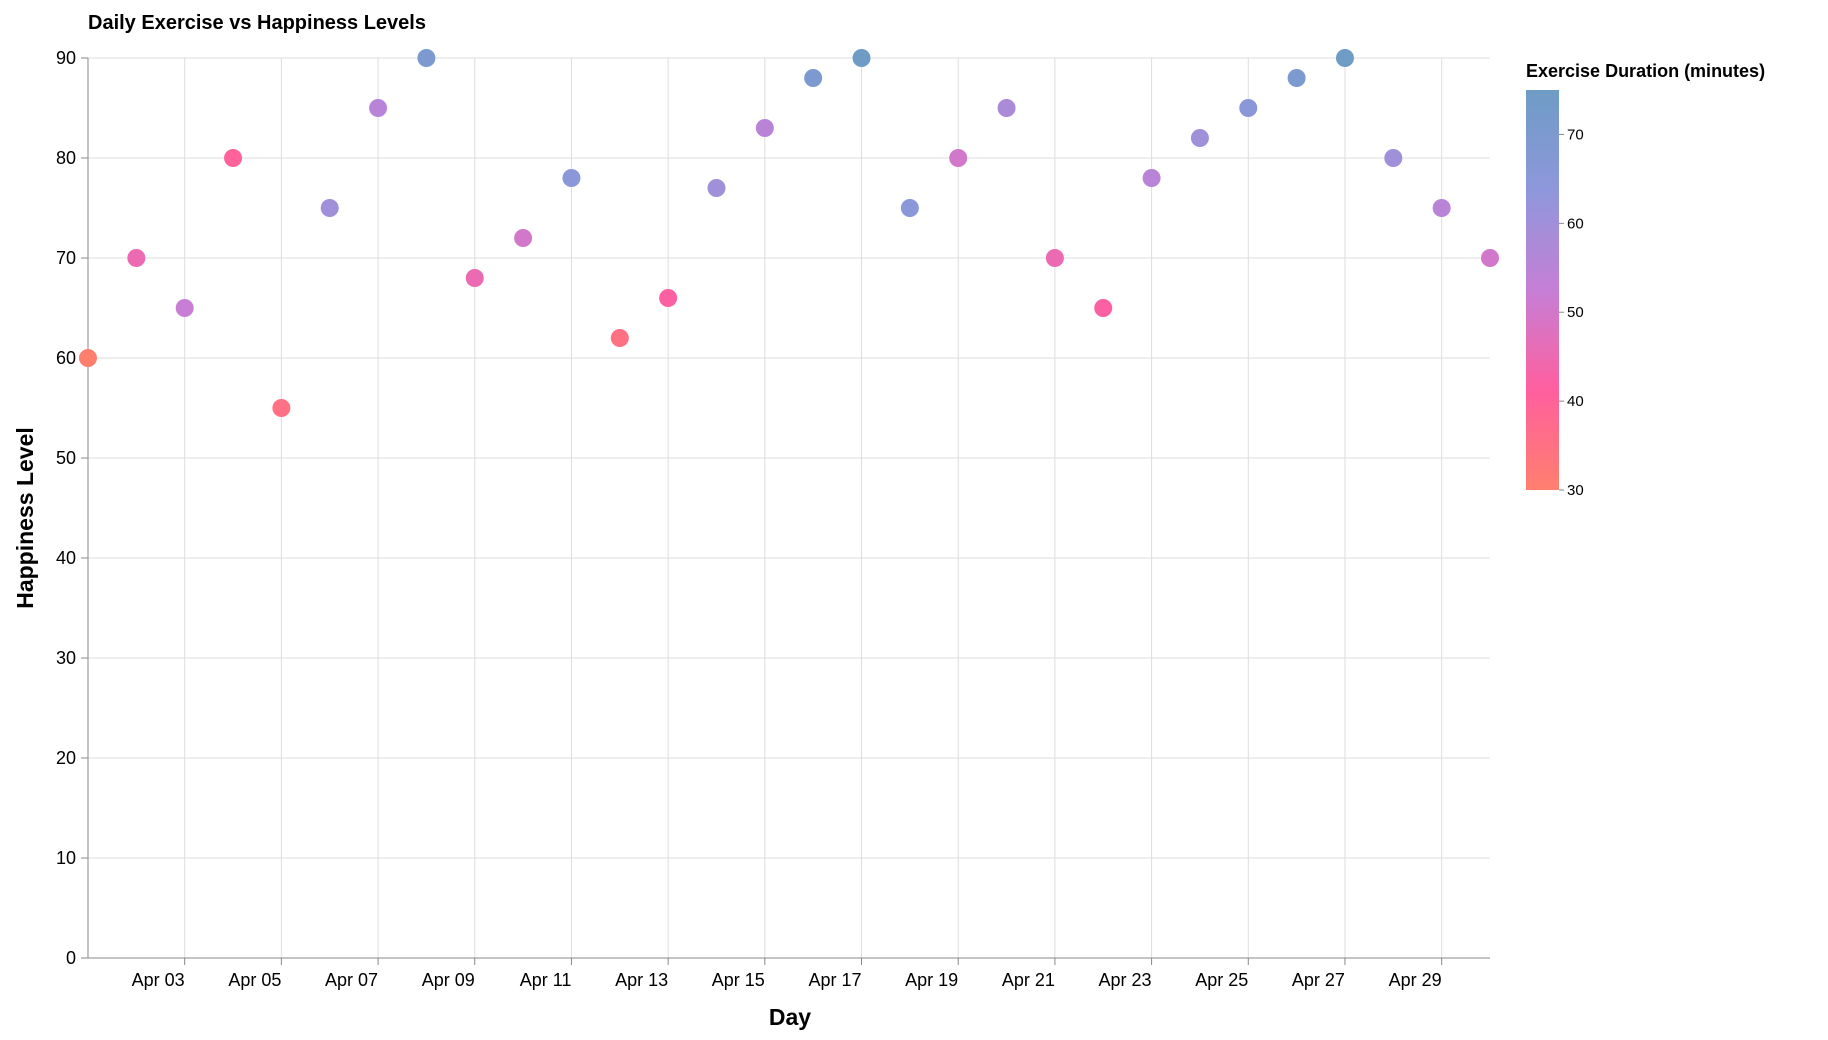  Describe the element at coordinates (1542, 290) in the screenshot. I see `legend-color-bar` at that location.